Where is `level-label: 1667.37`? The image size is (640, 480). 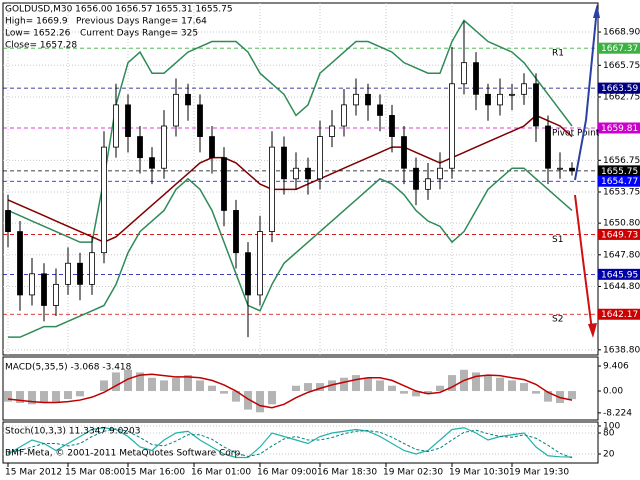
level-label: 1667.37 is located at coordinates (619, 49).